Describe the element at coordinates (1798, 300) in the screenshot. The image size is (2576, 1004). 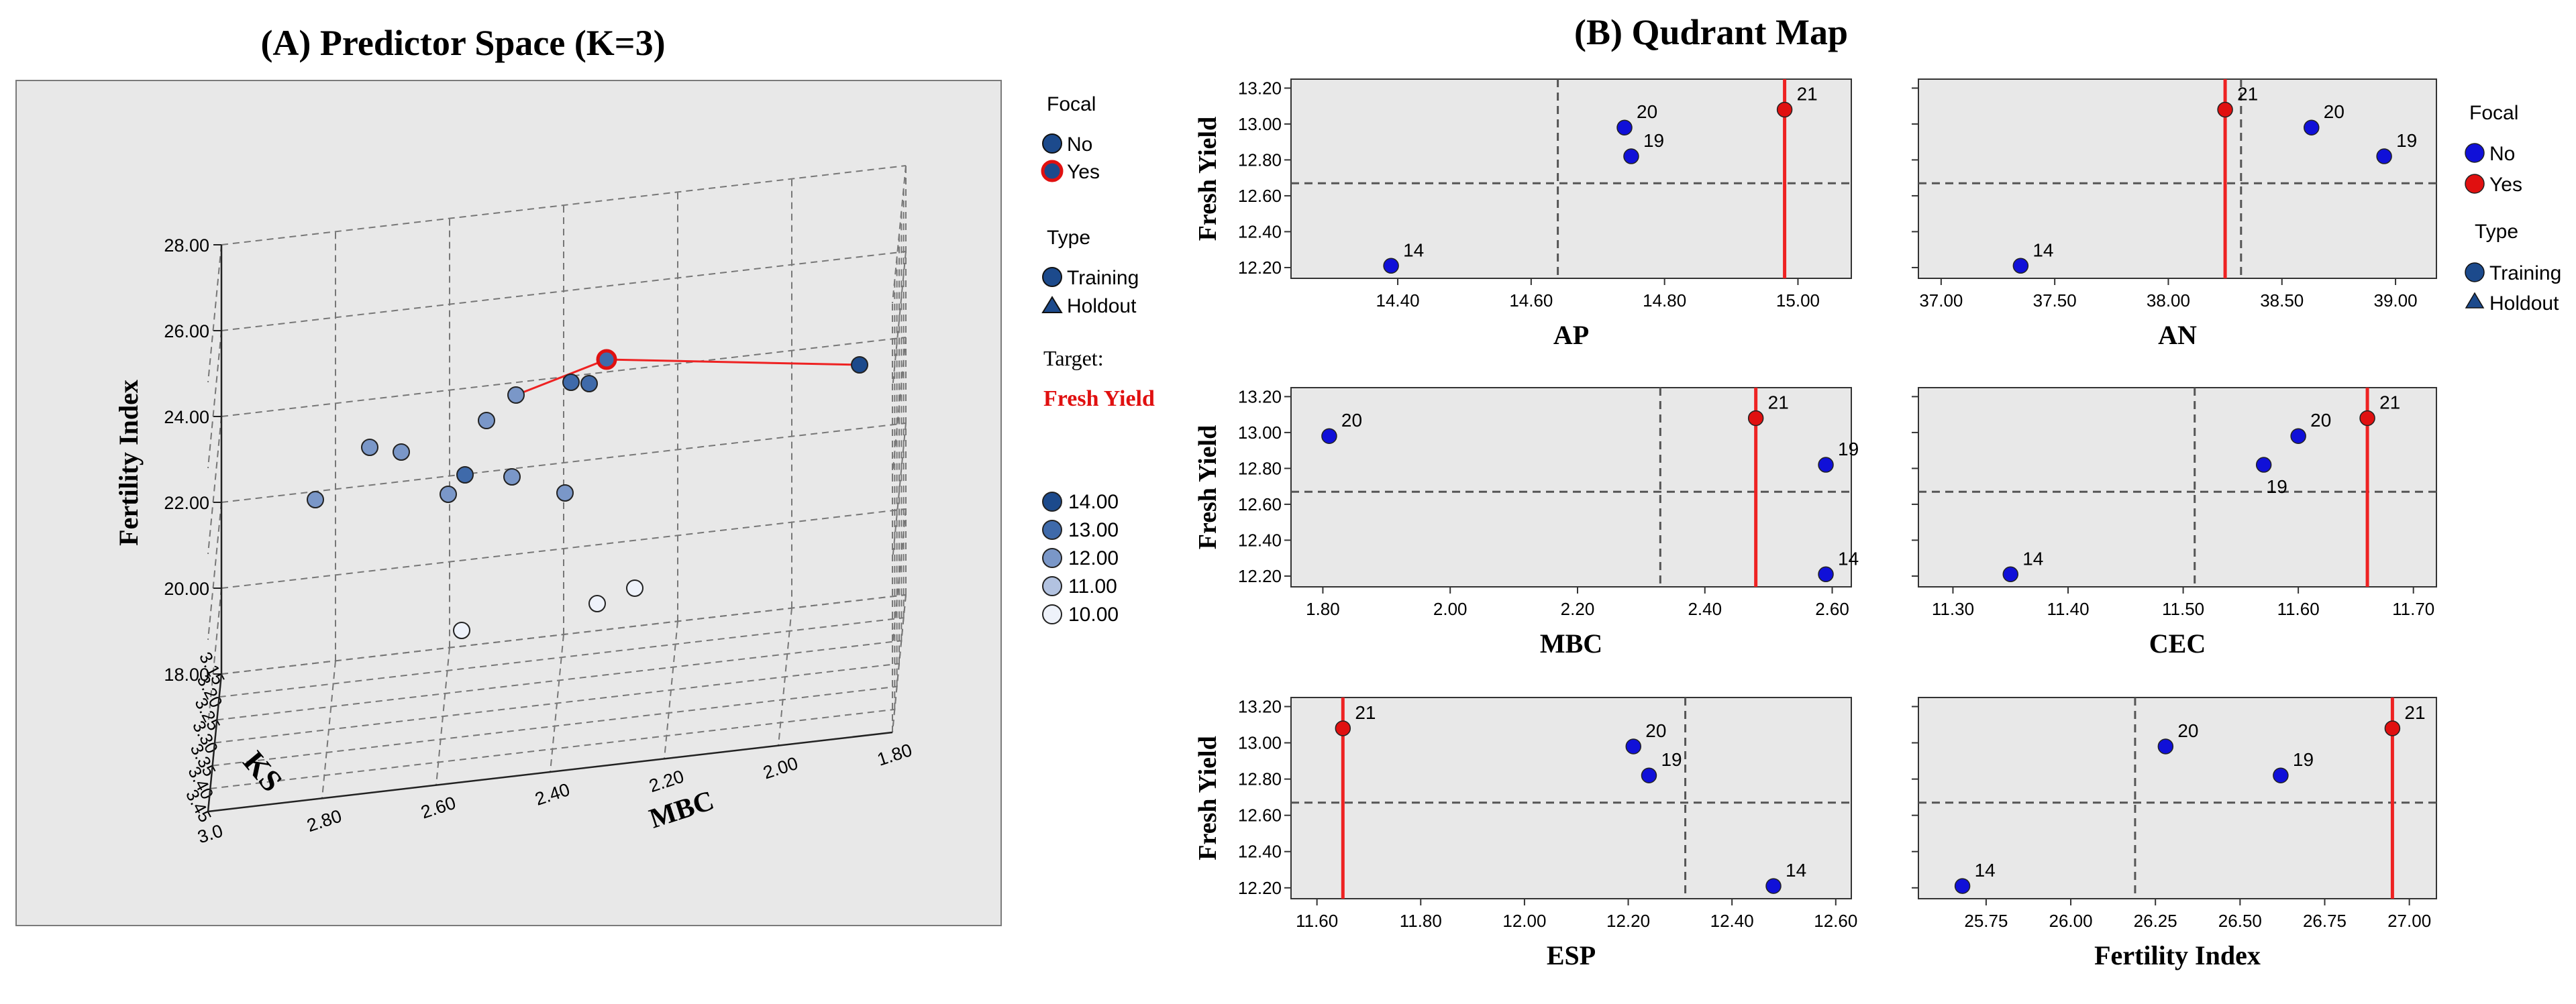
I see `x-tick-label: 15.00` at that location.